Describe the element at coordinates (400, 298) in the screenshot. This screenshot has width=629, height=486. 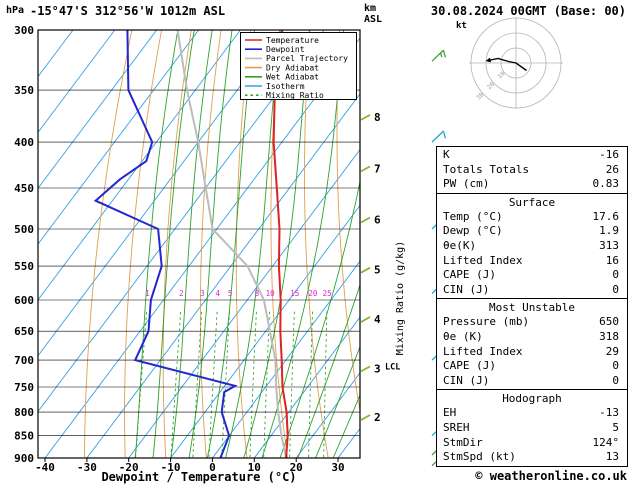
I see `mixing-ratio-axis-label: Mixing Ratio (g/kg)` at that location.